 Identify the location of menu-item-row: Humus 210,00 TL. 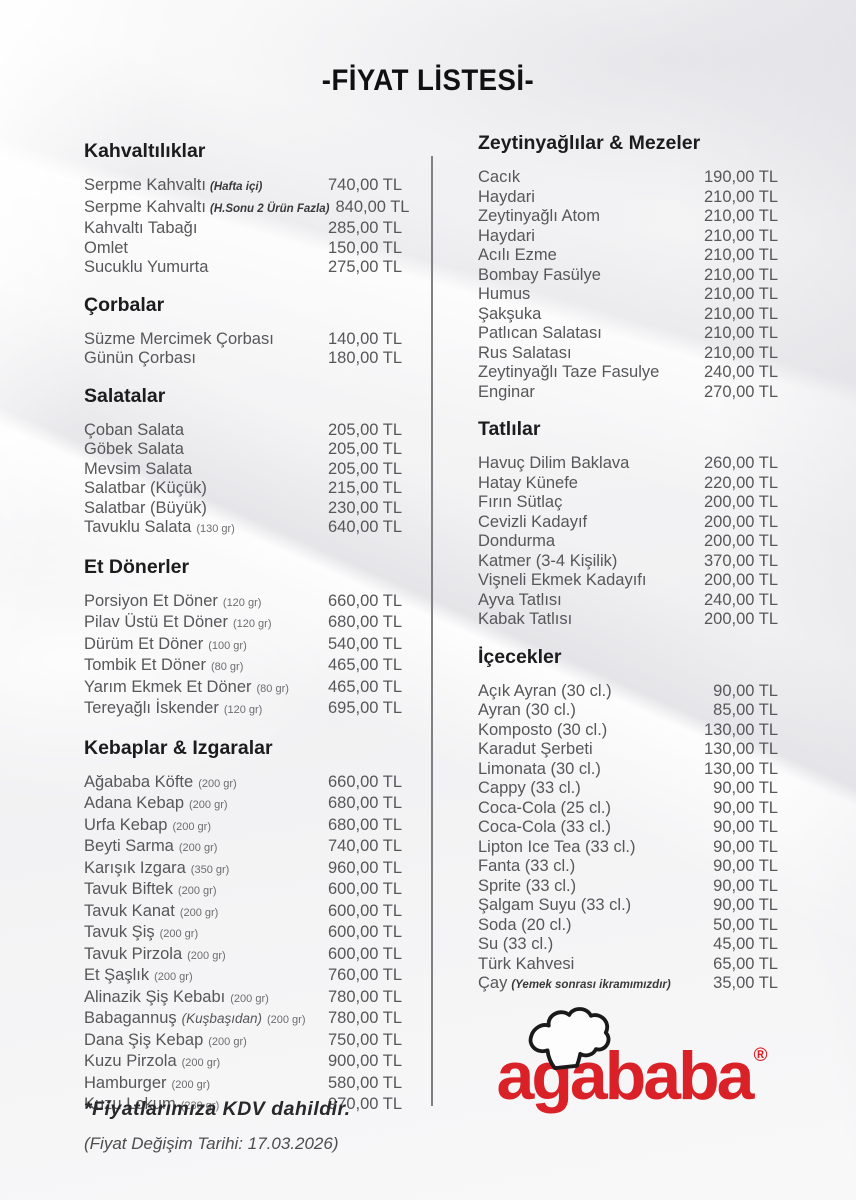
(628, 295).